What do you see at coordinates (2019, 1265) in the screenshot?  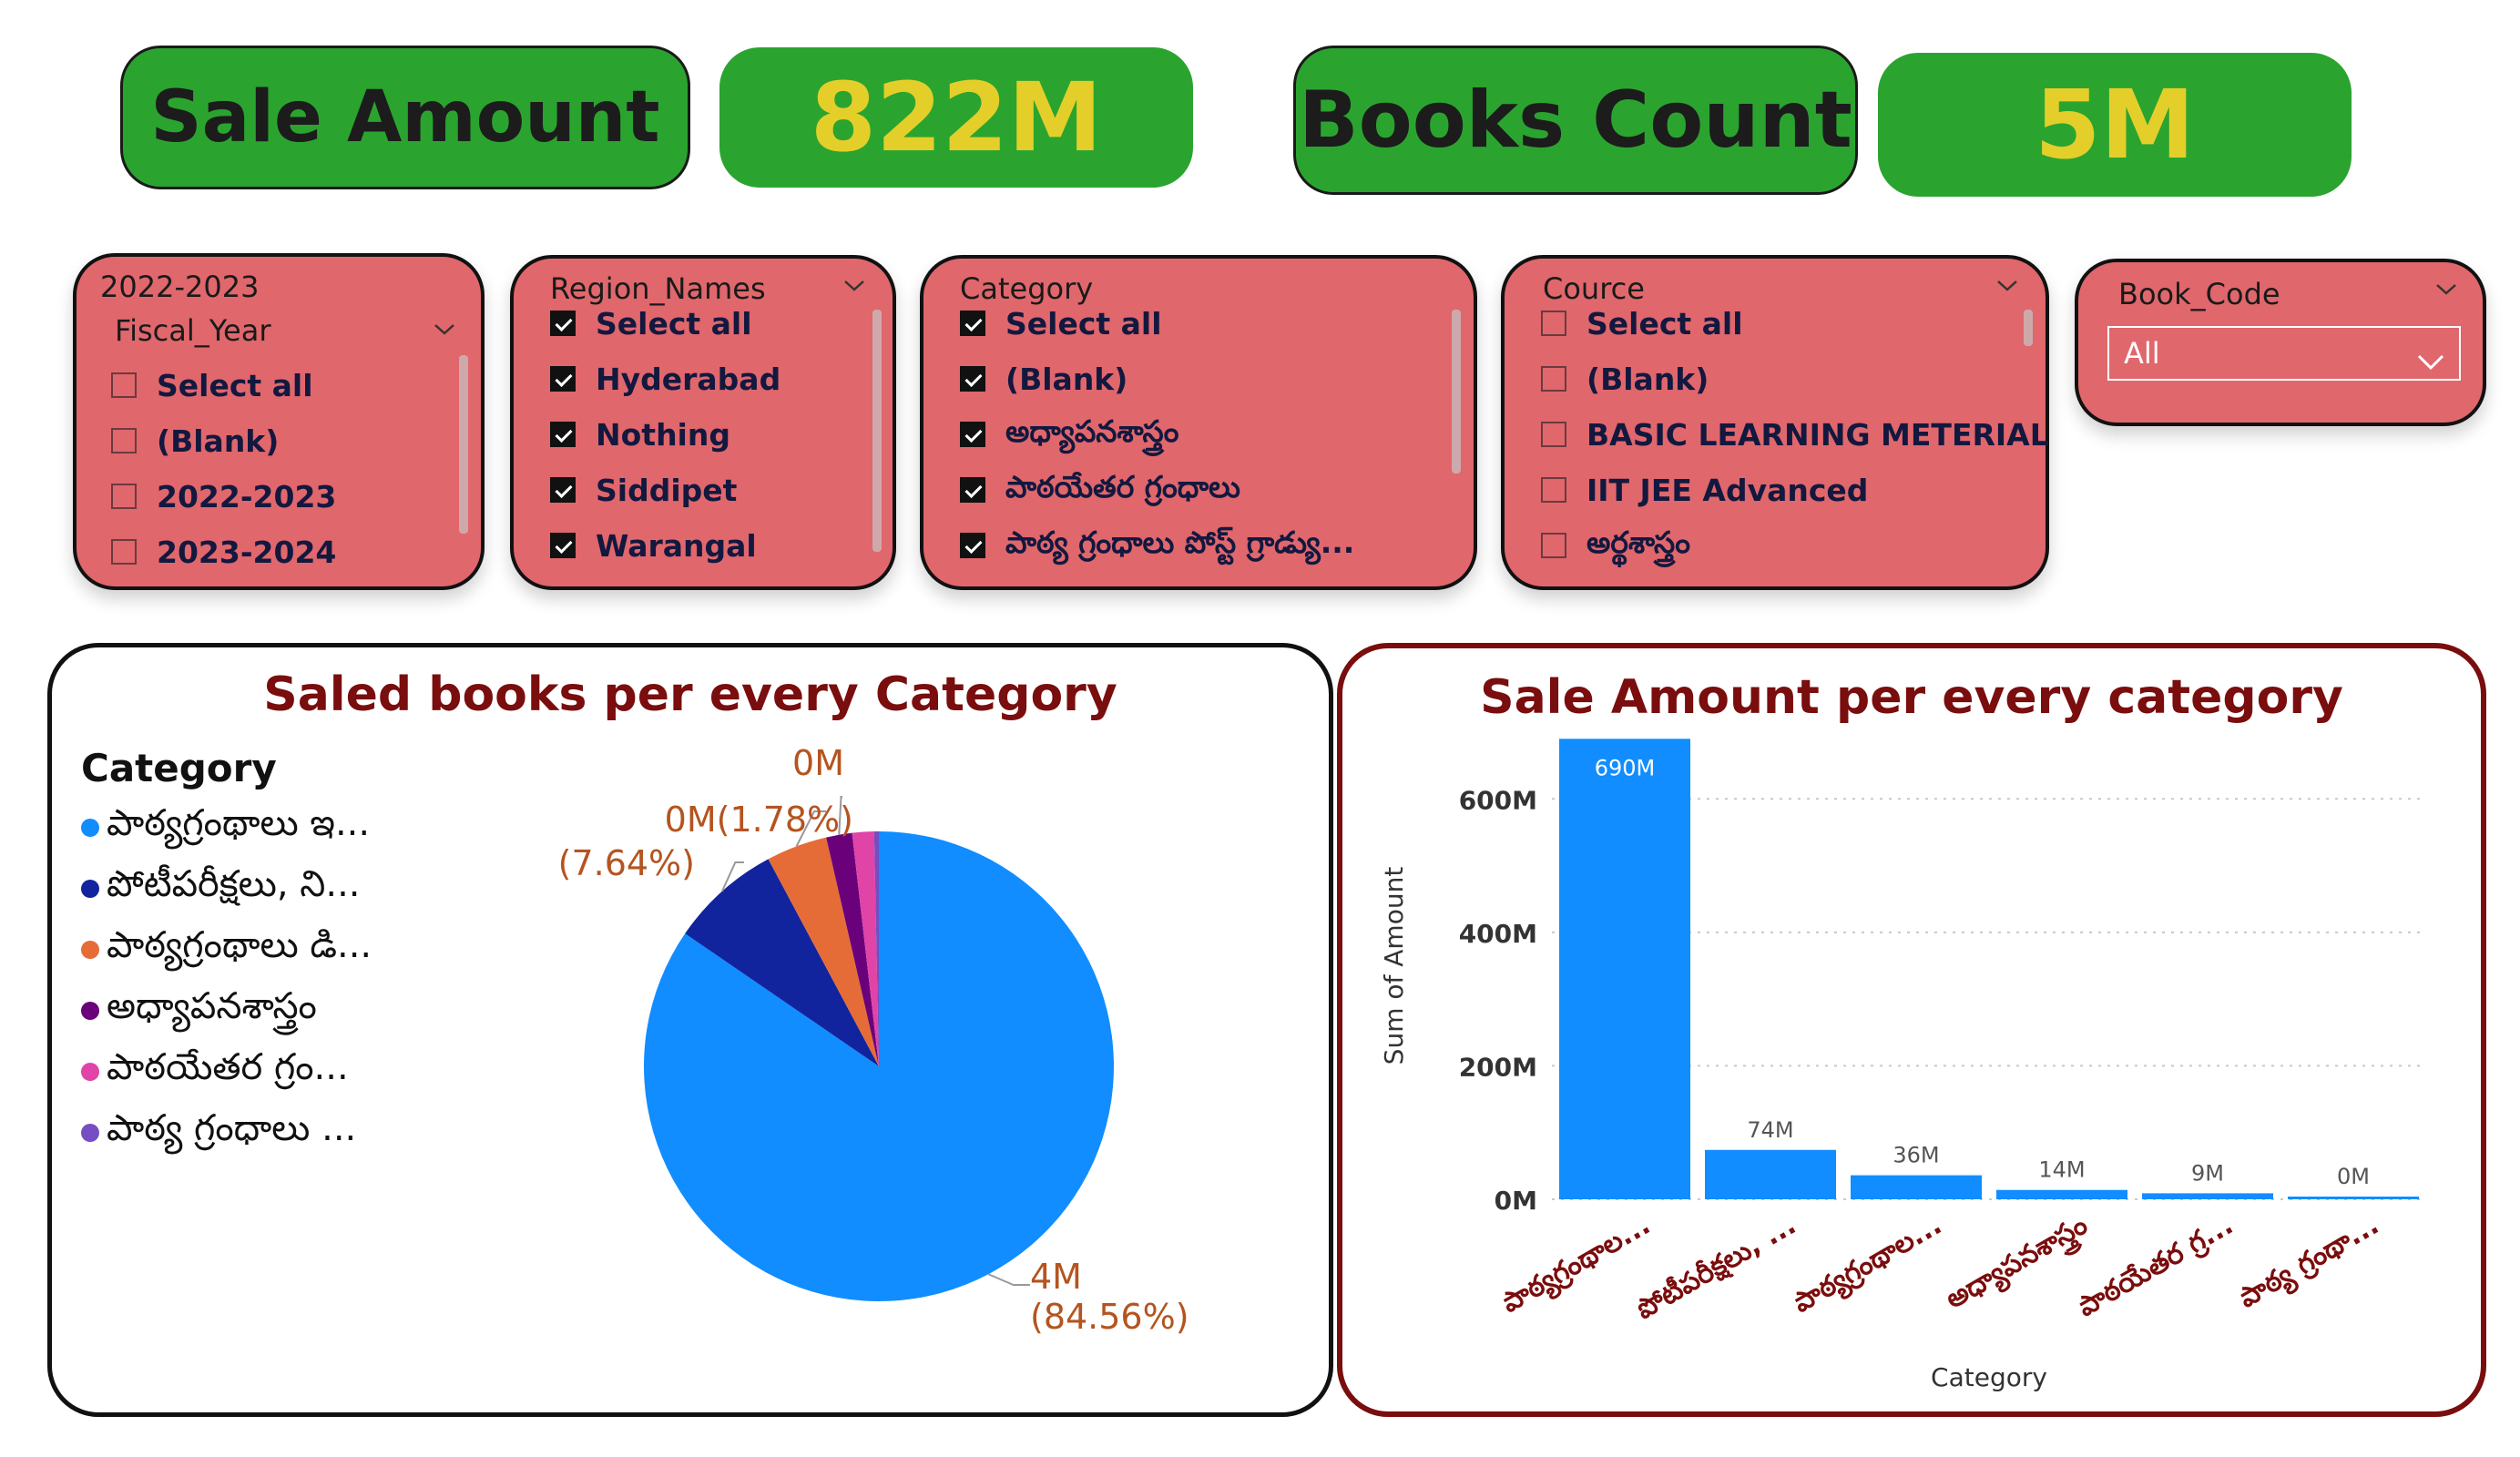 I see `x-tick-label: అధ్యాపనశాస్త్రం` at bounding box center [2019, 1265].